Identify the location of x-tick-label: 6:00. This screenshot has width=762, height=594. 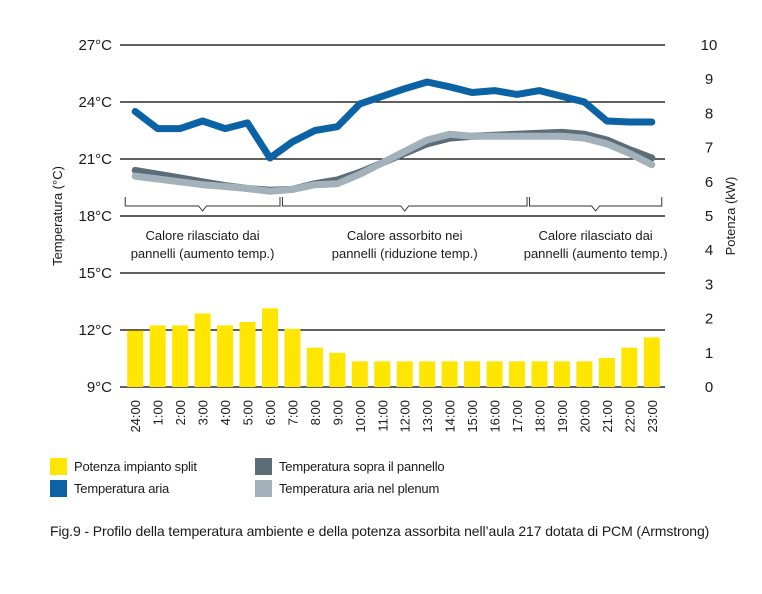
(270, 412).